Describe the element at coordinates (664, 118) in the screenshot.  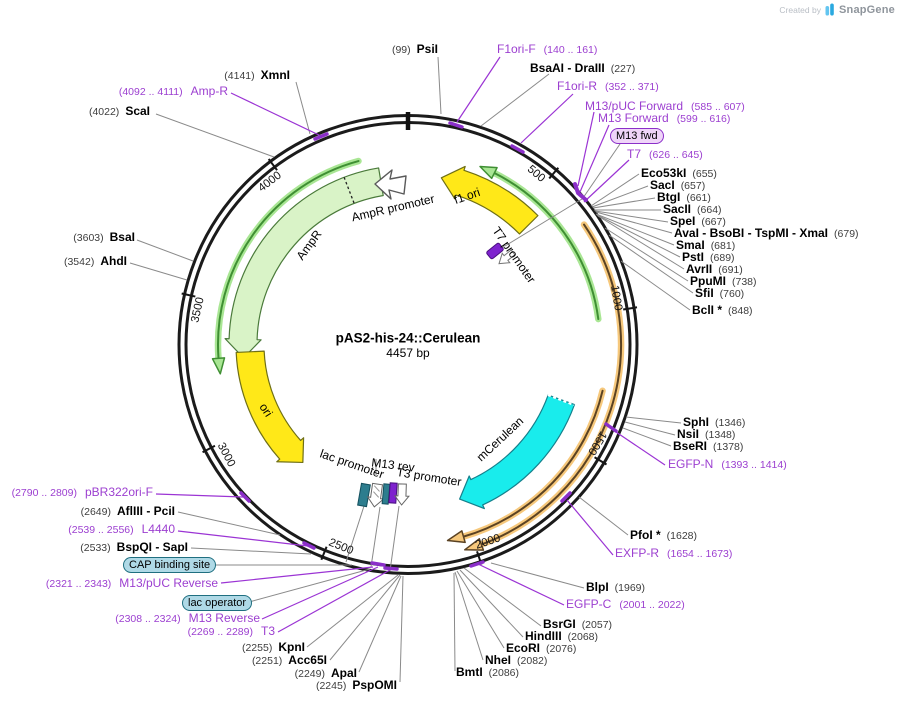
I see `primer-label-m13-forward: M13 Forward (599 .. 616)` at that location.